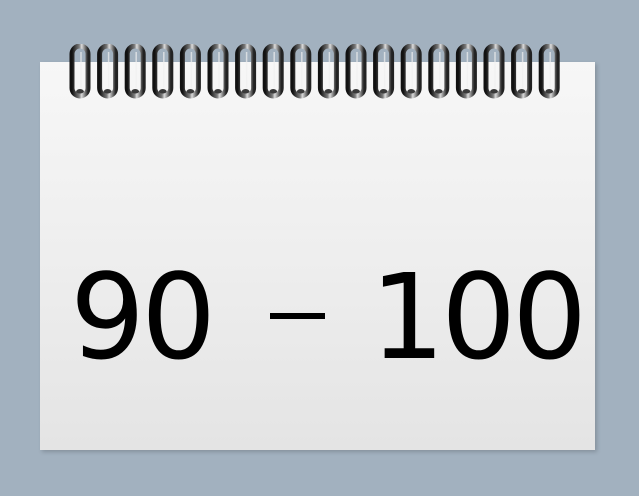  Describe the element at coordinates (297, 316) in the screenshot. I see `comparison-blank` at that location.